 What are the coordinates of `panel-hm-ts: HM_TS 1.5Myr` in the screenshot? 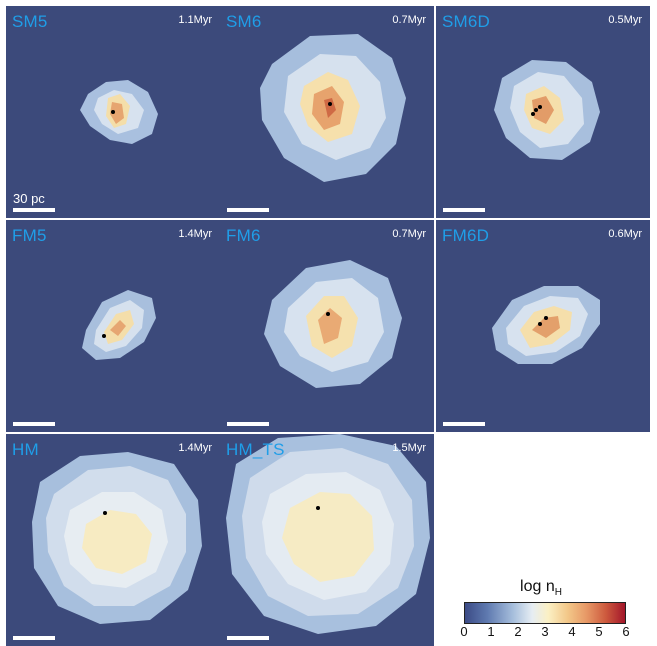 It's located at (327, 540).